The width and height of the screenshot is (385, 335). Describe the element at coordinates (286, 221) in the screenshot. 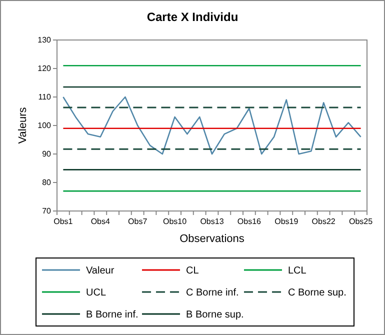

I see `x-tick-label: Obs19` at that location.